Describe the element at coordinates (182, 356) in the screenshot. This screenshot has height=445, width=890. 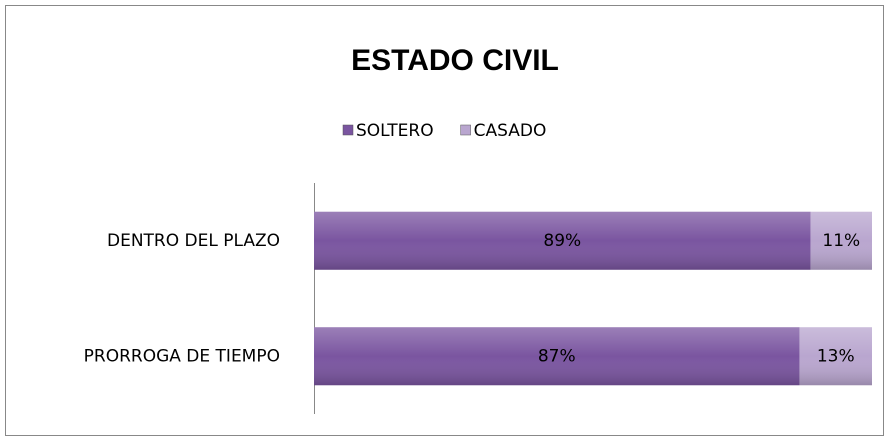
I see `y-tick-label: PRORROGA DE TIEMPO` at that location.